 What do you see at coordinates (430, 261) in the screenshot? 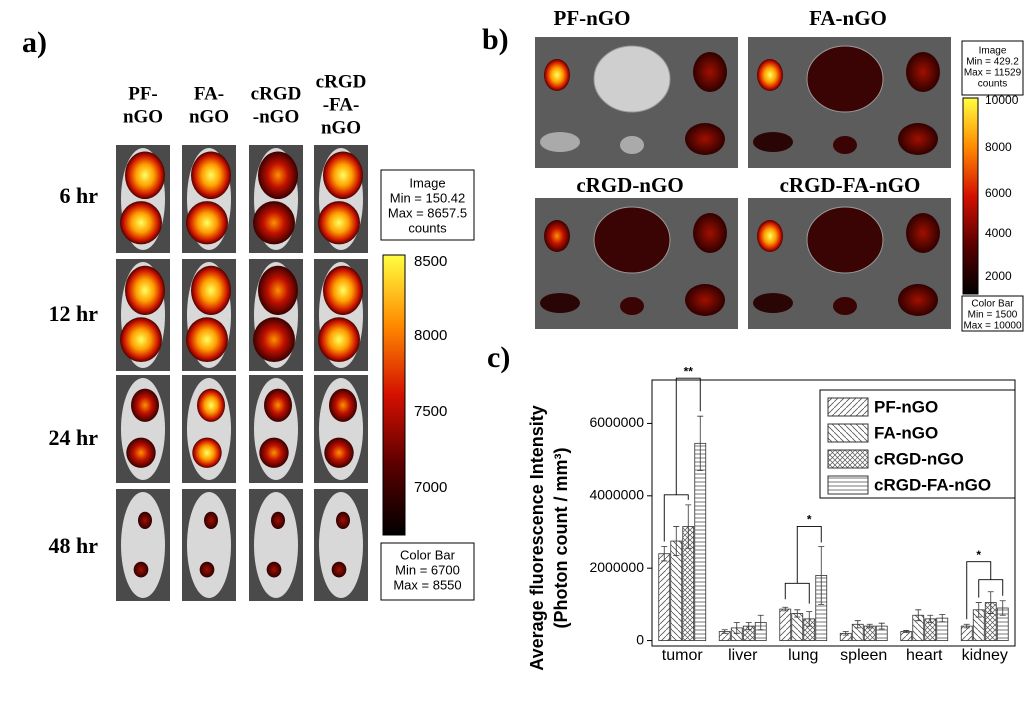
I see `colorbar-tick-label: 8500` at bounding box center [430, 261].